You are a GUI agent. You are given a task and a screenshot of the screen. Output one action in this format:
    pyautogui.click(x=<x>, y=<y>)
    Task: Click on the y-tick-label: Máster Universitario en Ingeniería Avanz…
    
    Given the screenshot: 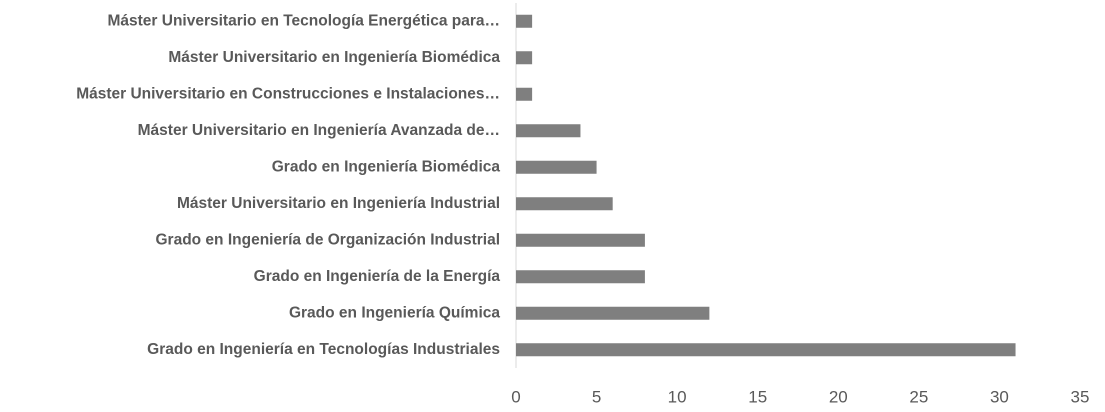 What is the action you would take?
    pyautogui.click(x=319, y=130)
    